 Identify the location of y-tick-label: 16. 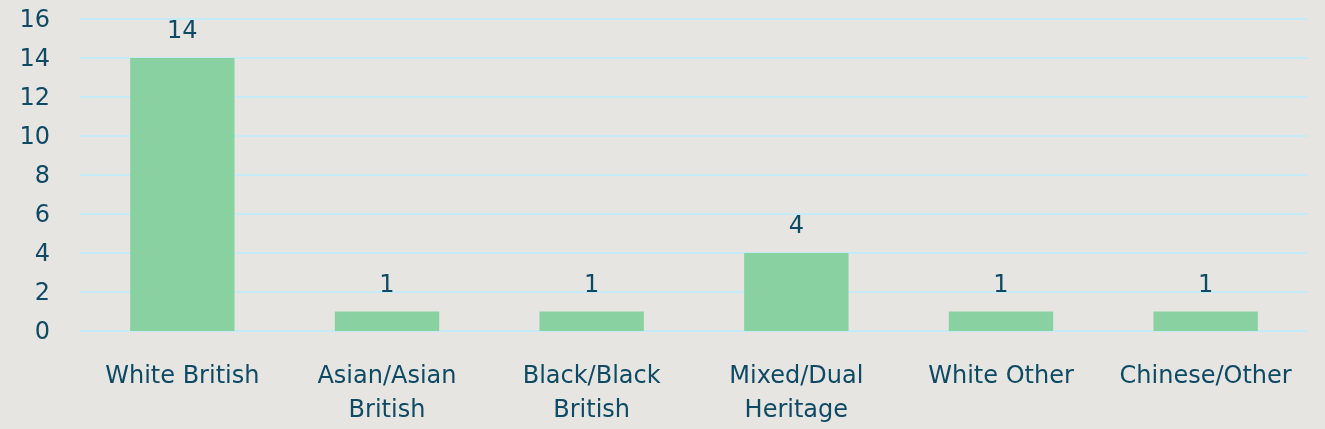
(34, 19).